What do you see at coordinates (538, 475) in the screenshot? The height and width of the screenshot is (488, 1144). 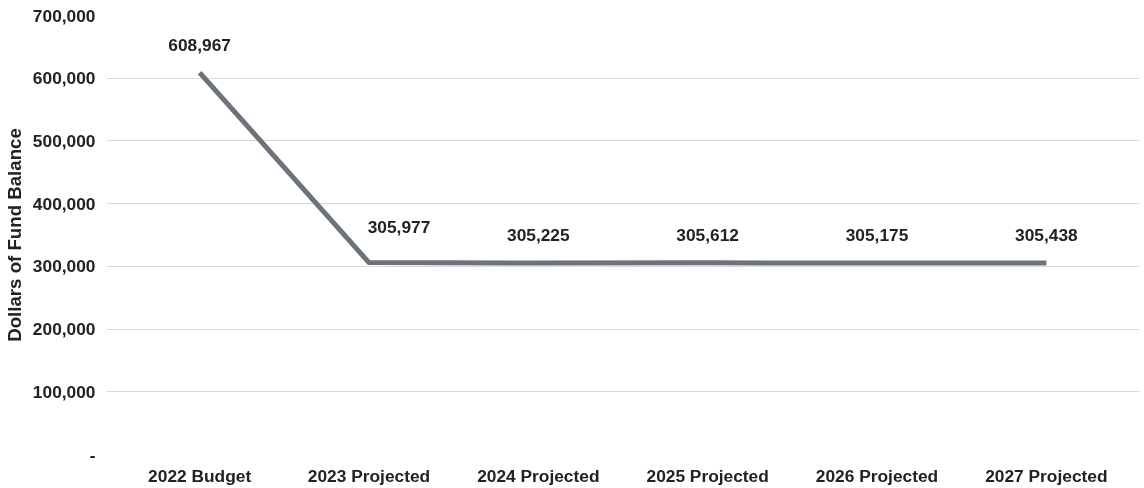 I see `x-tick-label: 2024 Projected` at bounding box center [538, 475].